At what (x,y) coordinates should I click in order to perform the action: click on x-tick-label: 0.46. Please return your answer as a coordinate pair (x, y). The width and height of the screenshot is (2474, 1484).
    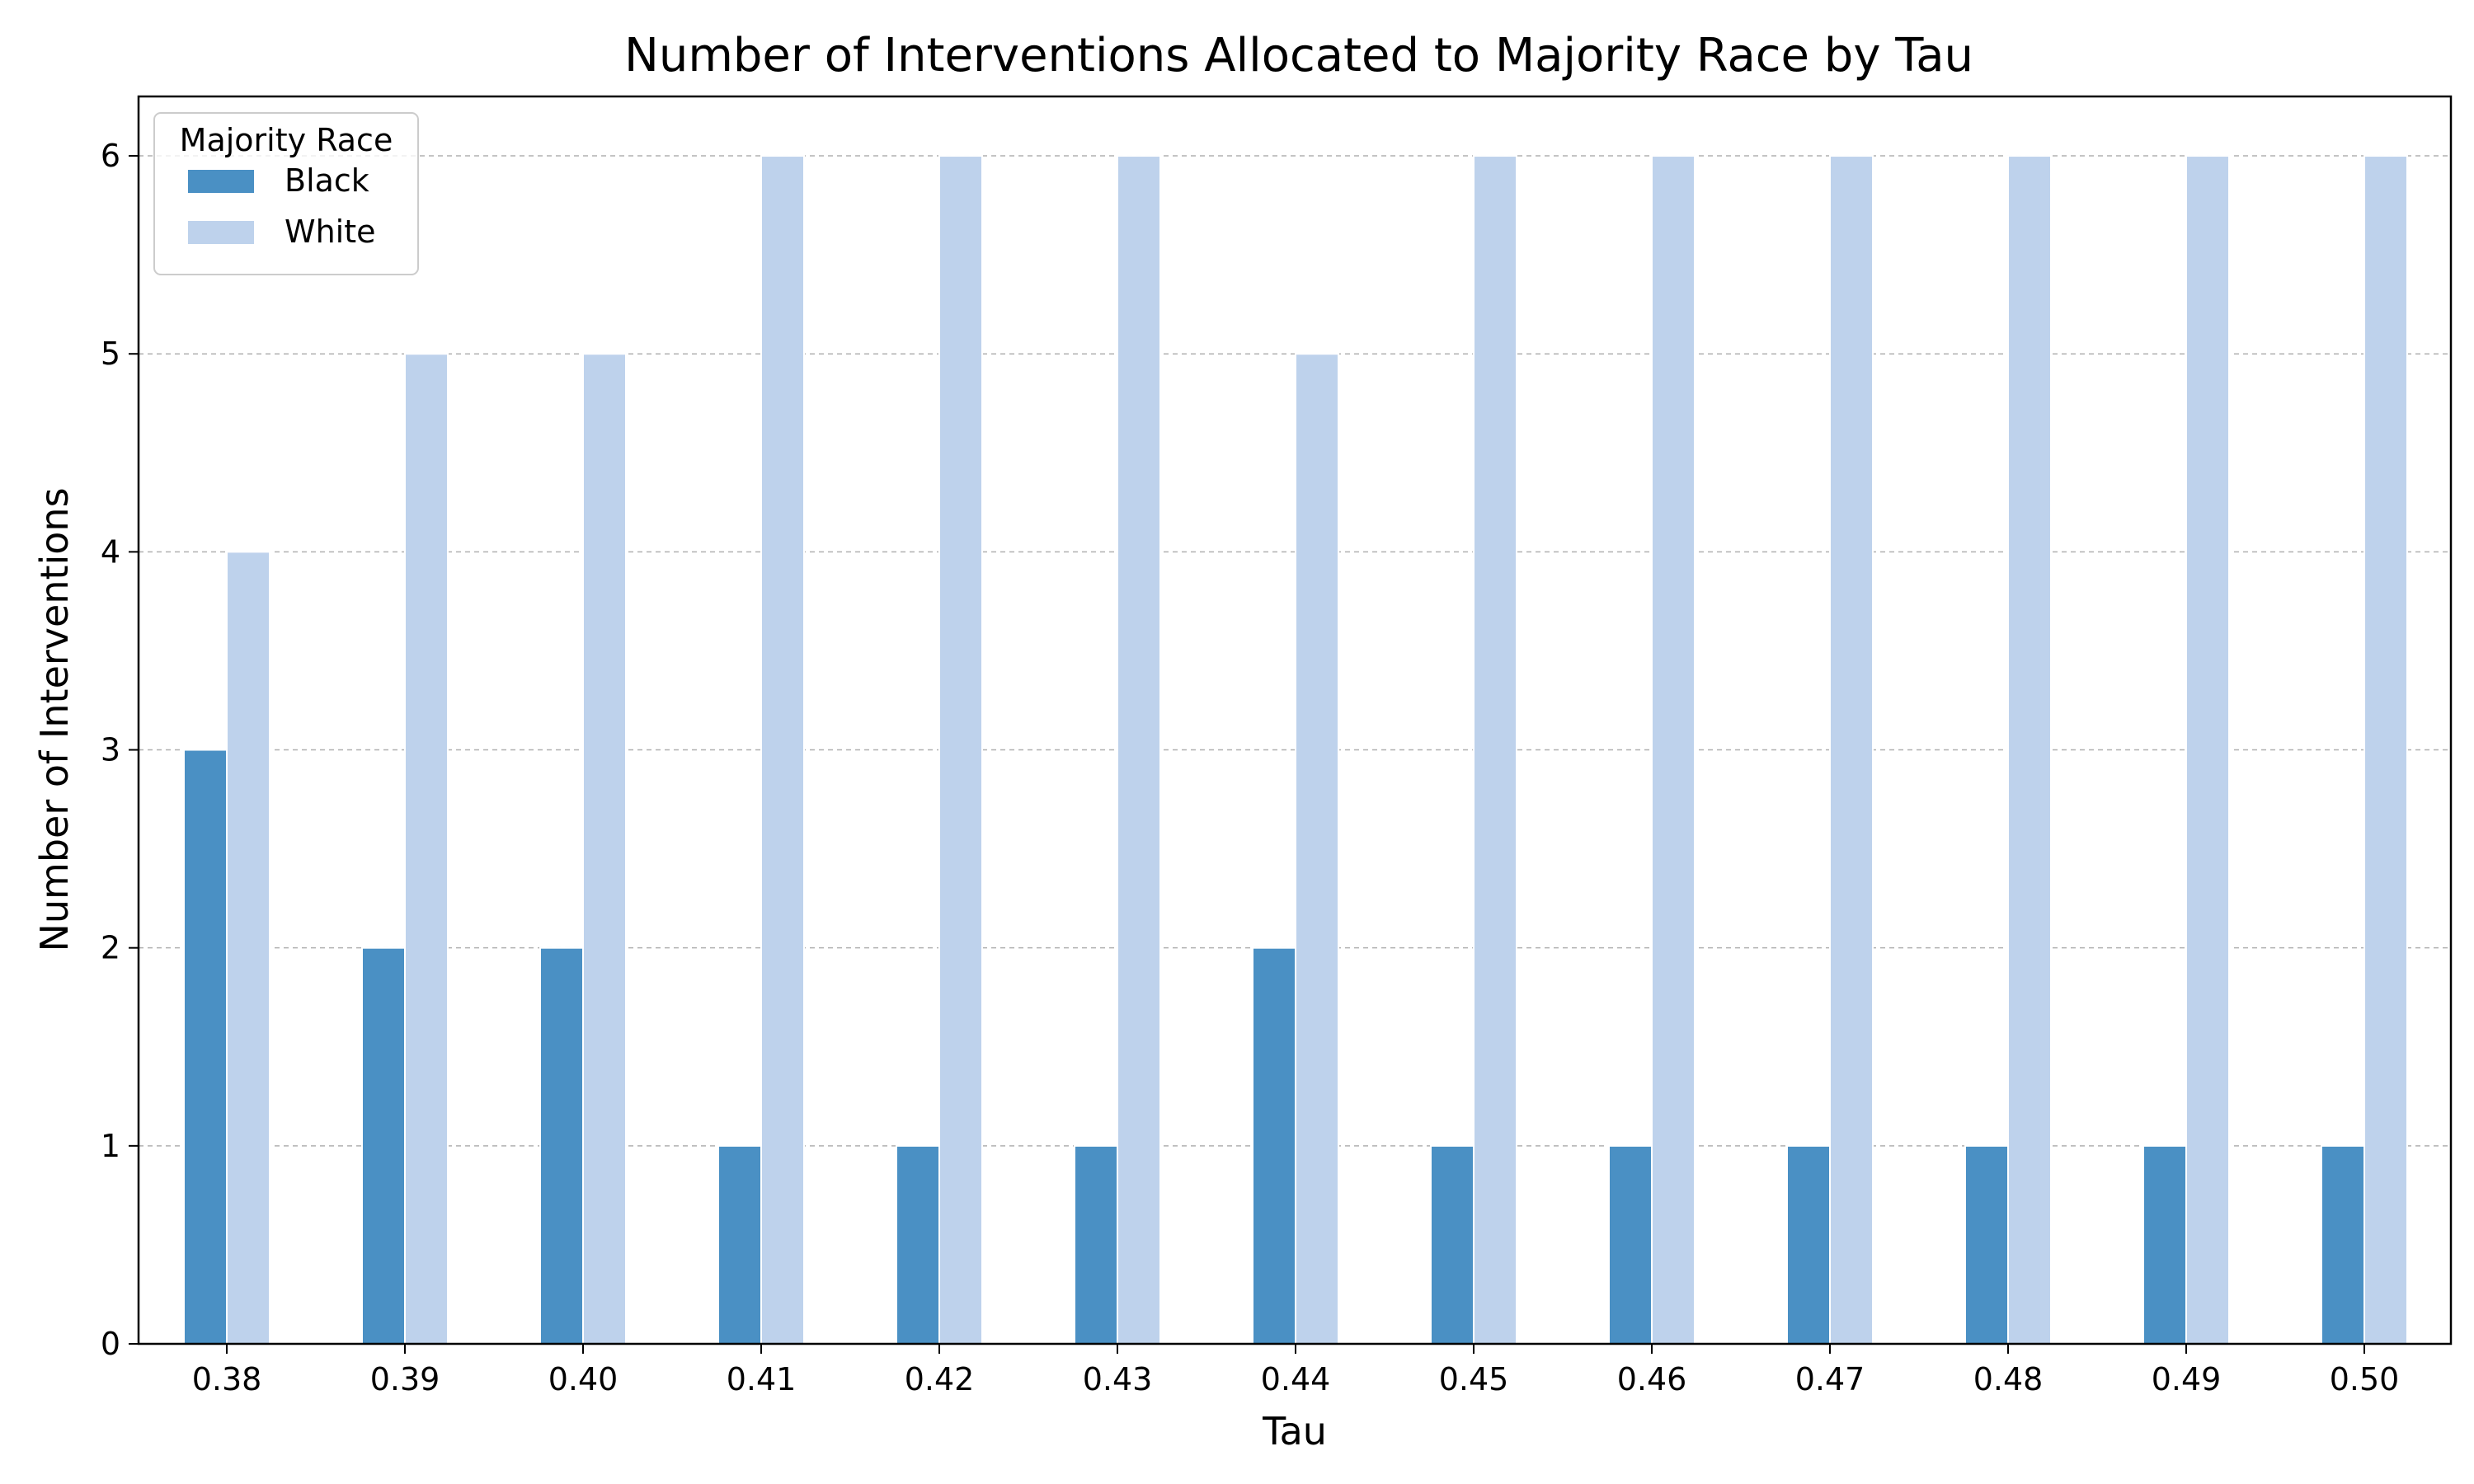
    Looking at the image, I should click on (1652, 1379).